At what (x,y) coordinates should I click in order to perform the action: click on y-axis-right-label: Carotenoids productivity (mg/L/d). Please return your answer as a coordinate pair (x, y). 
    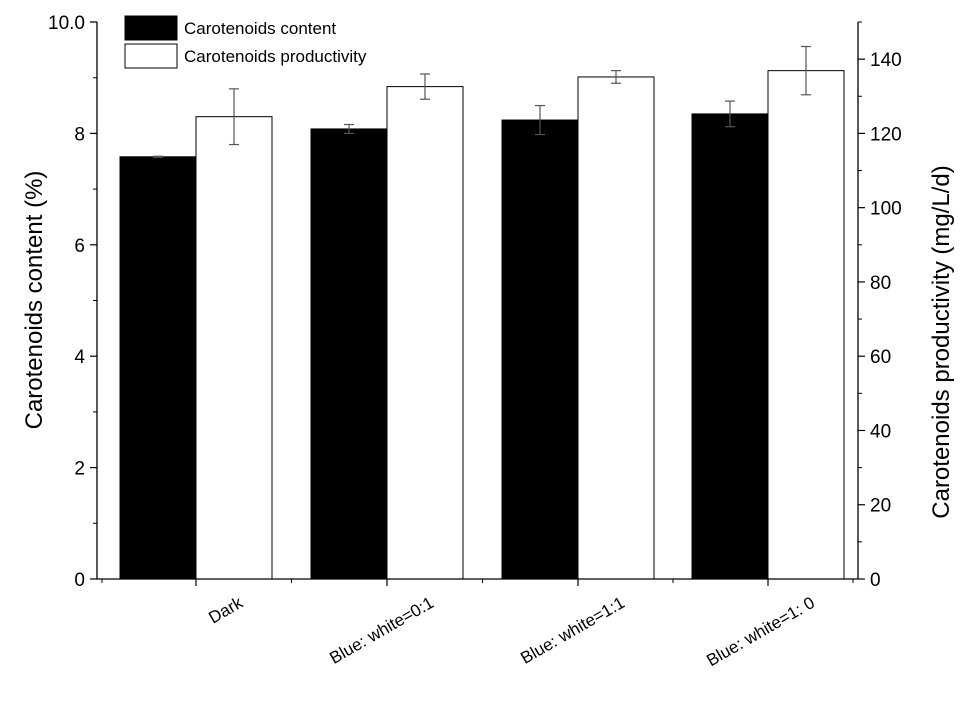
    Looking at the image, I should click on (941, 341).